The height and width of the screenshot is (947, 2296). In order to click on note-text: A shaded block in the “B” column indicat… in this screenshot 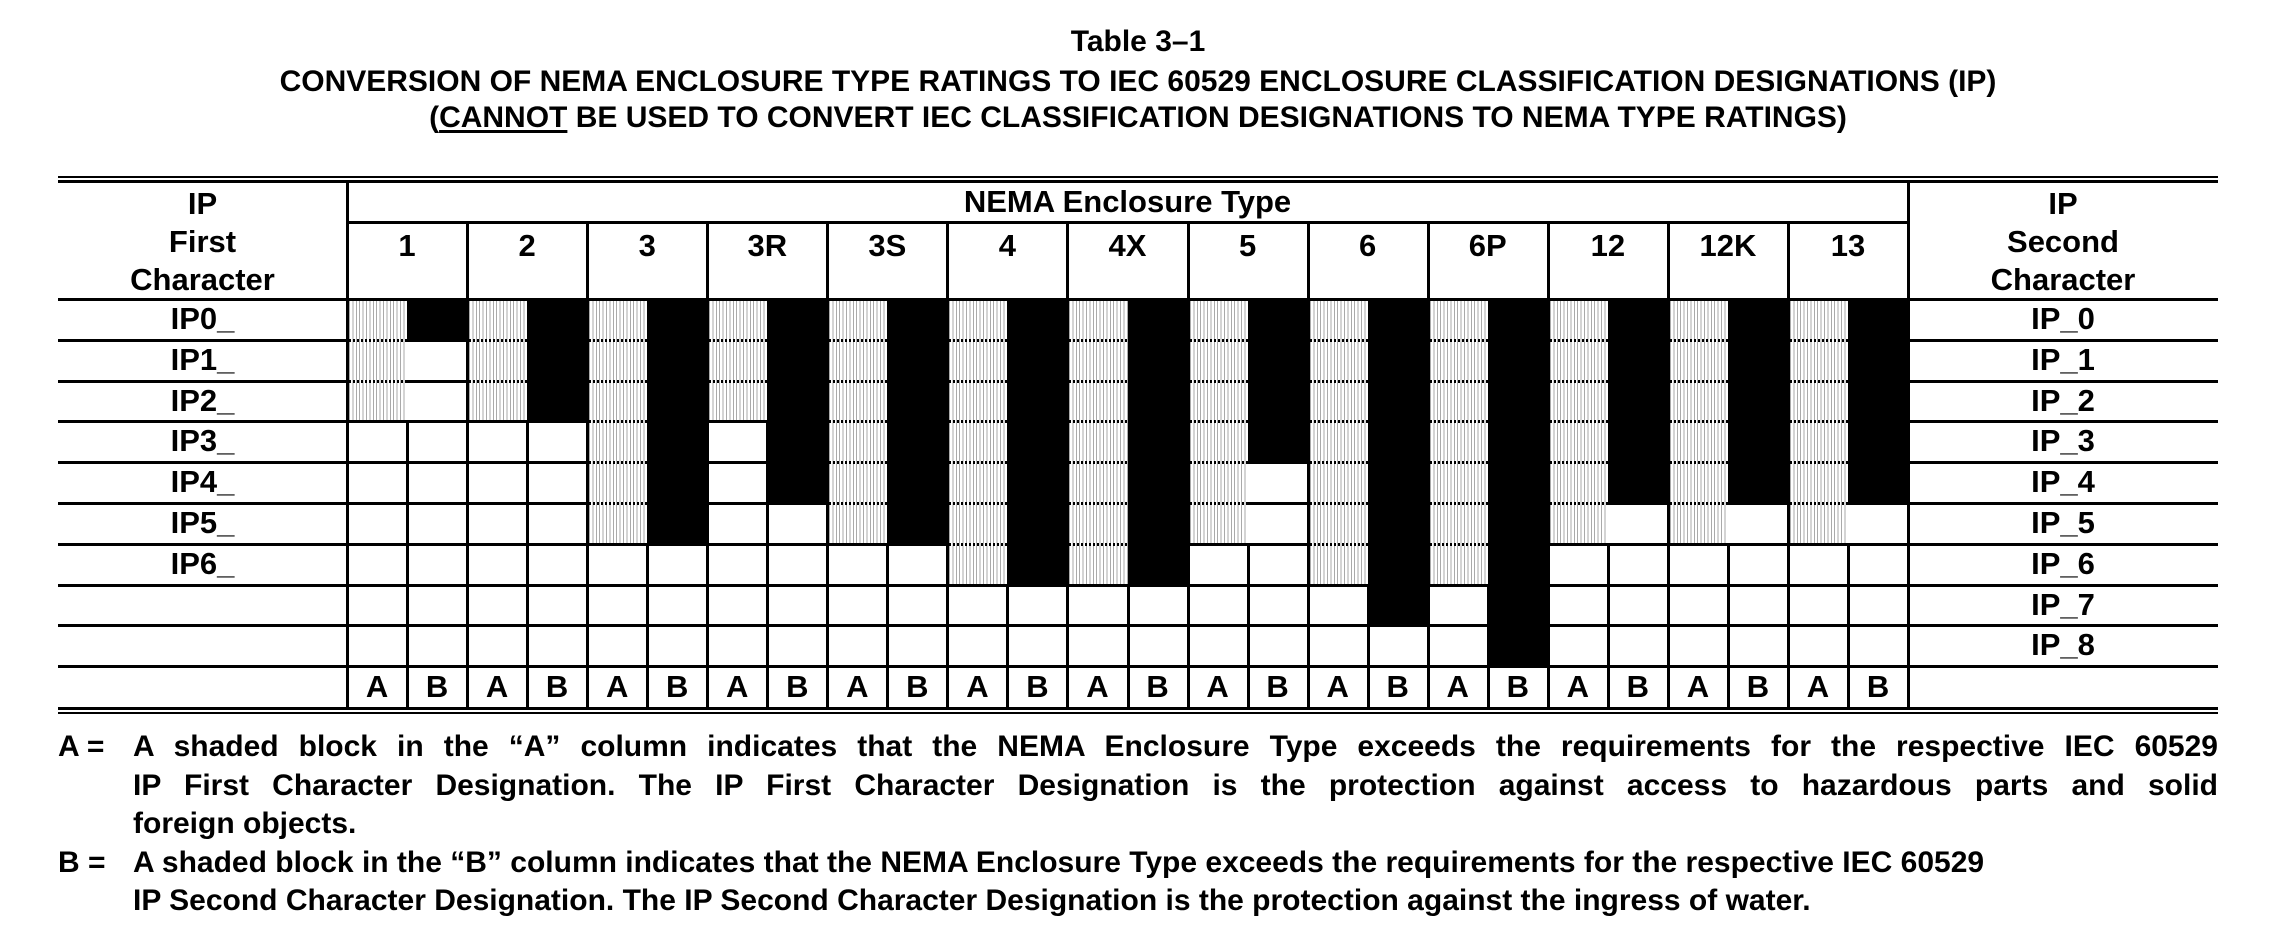, I will do `click(1175, 882)`.